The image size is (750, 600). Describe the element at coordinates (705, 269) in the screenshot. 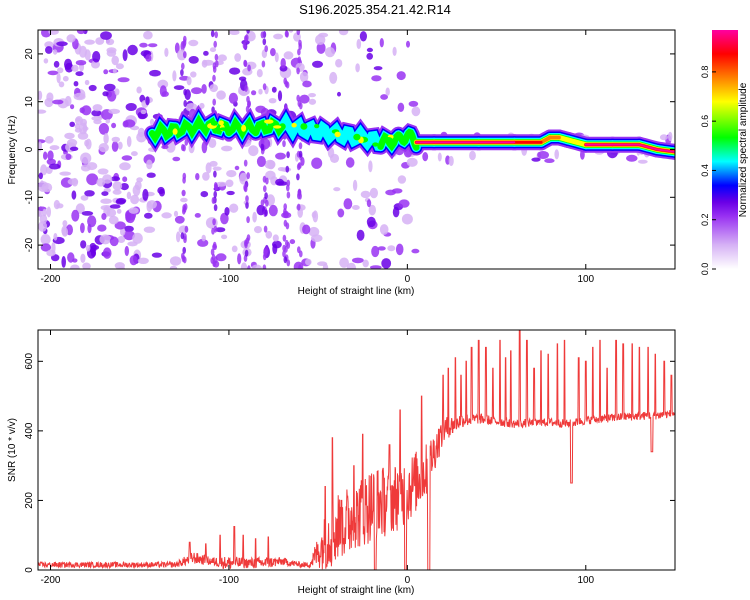

I see `colorbar-tick-label: 0.0` at that location.